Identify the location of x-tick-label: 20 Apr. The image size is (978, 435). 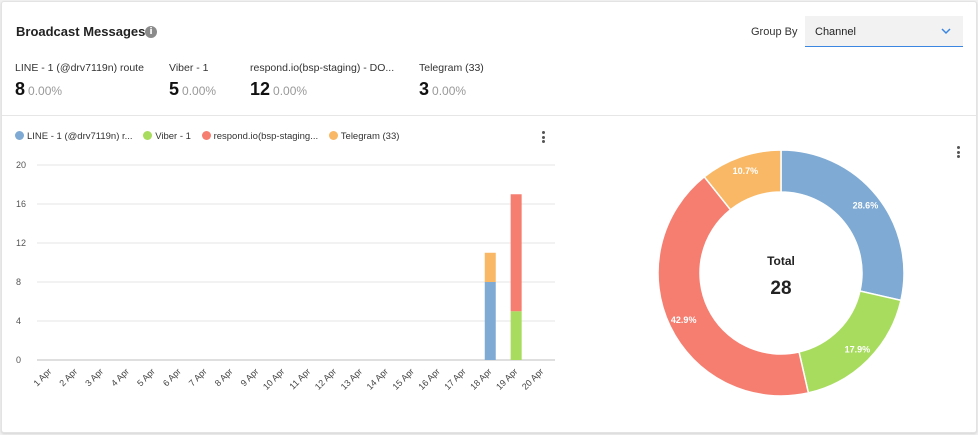
(532, 378).